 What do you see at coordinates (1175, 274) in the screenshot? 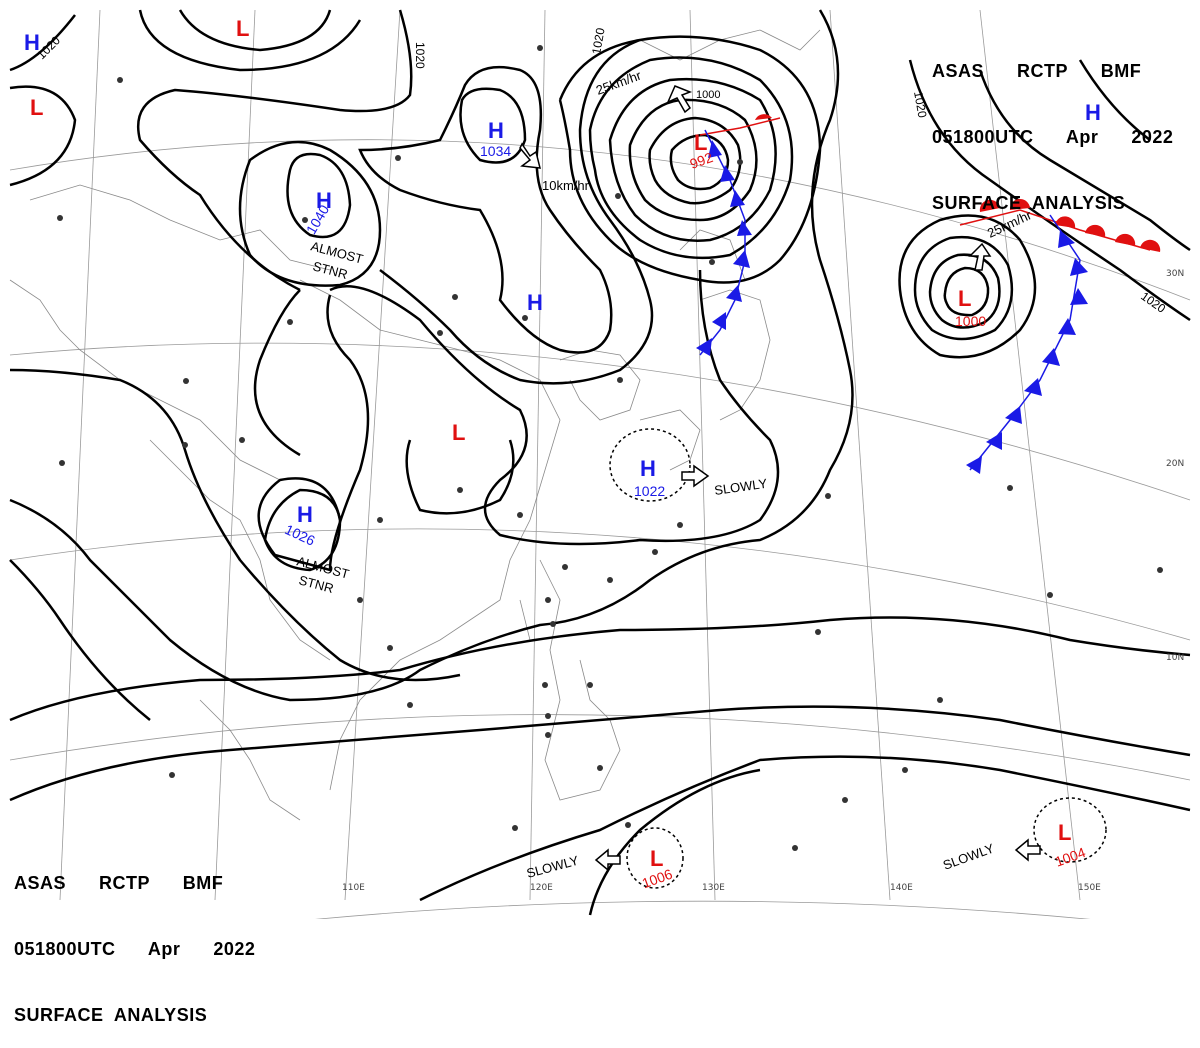
I see `lat-label-30n: 30N` at bounding box center [1175, 274].